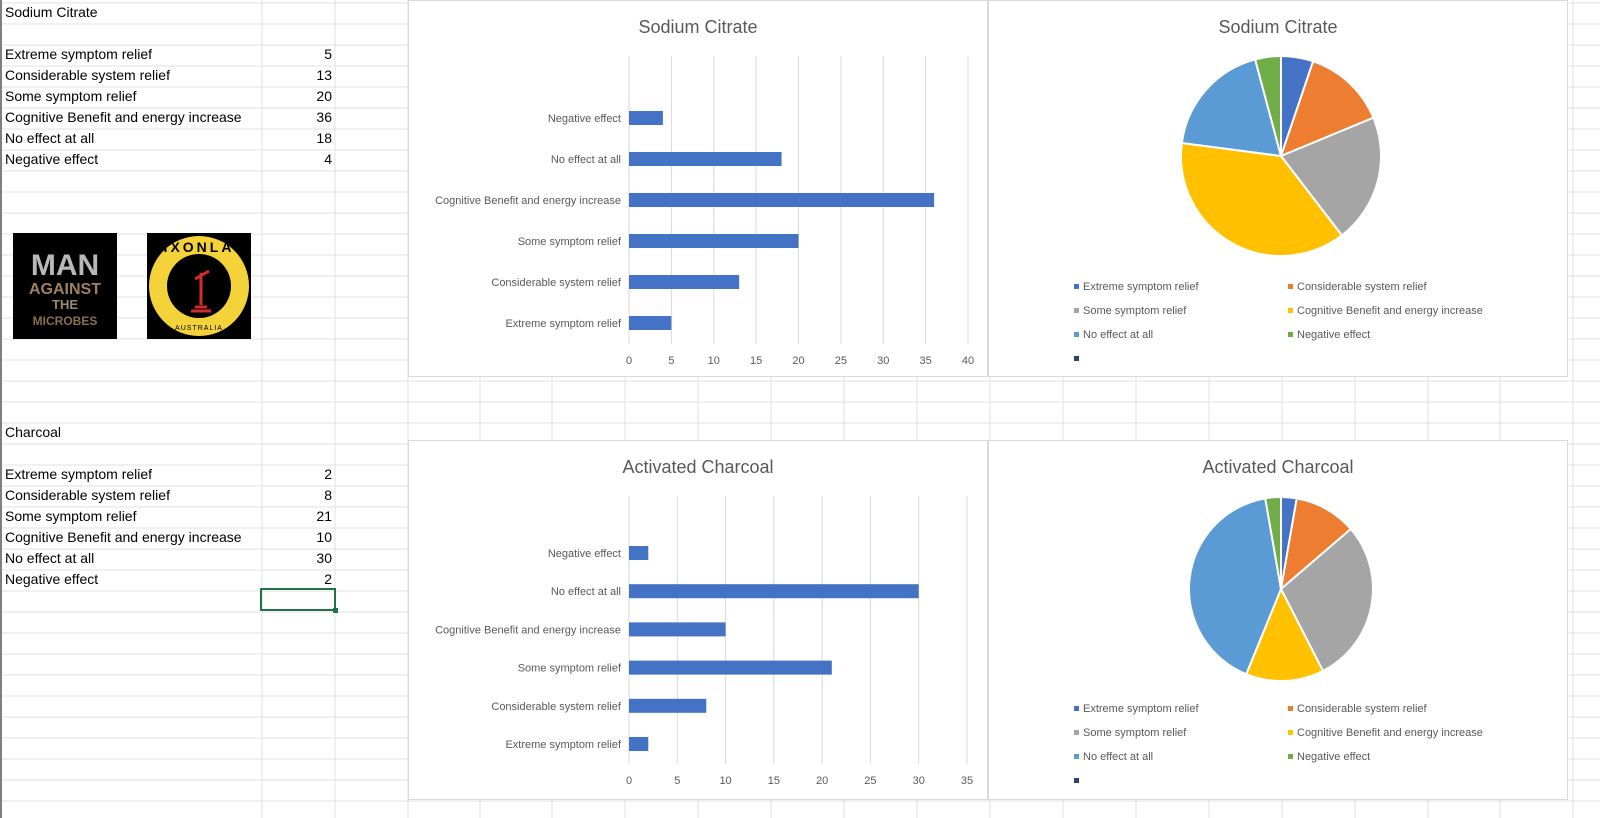  I want to click on svg-text: MAN, so click(65, 265).